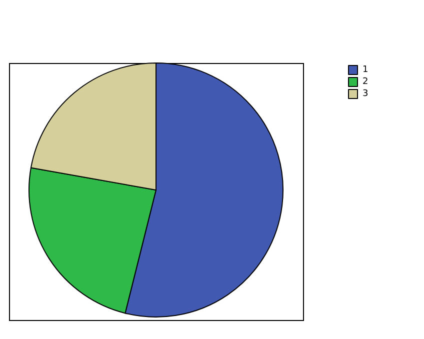 The image size is (424, 339). What do you see at coordinates (365, 82) in the screenshot?
I see `legend-label: 2` at bounding box center [365, 82].